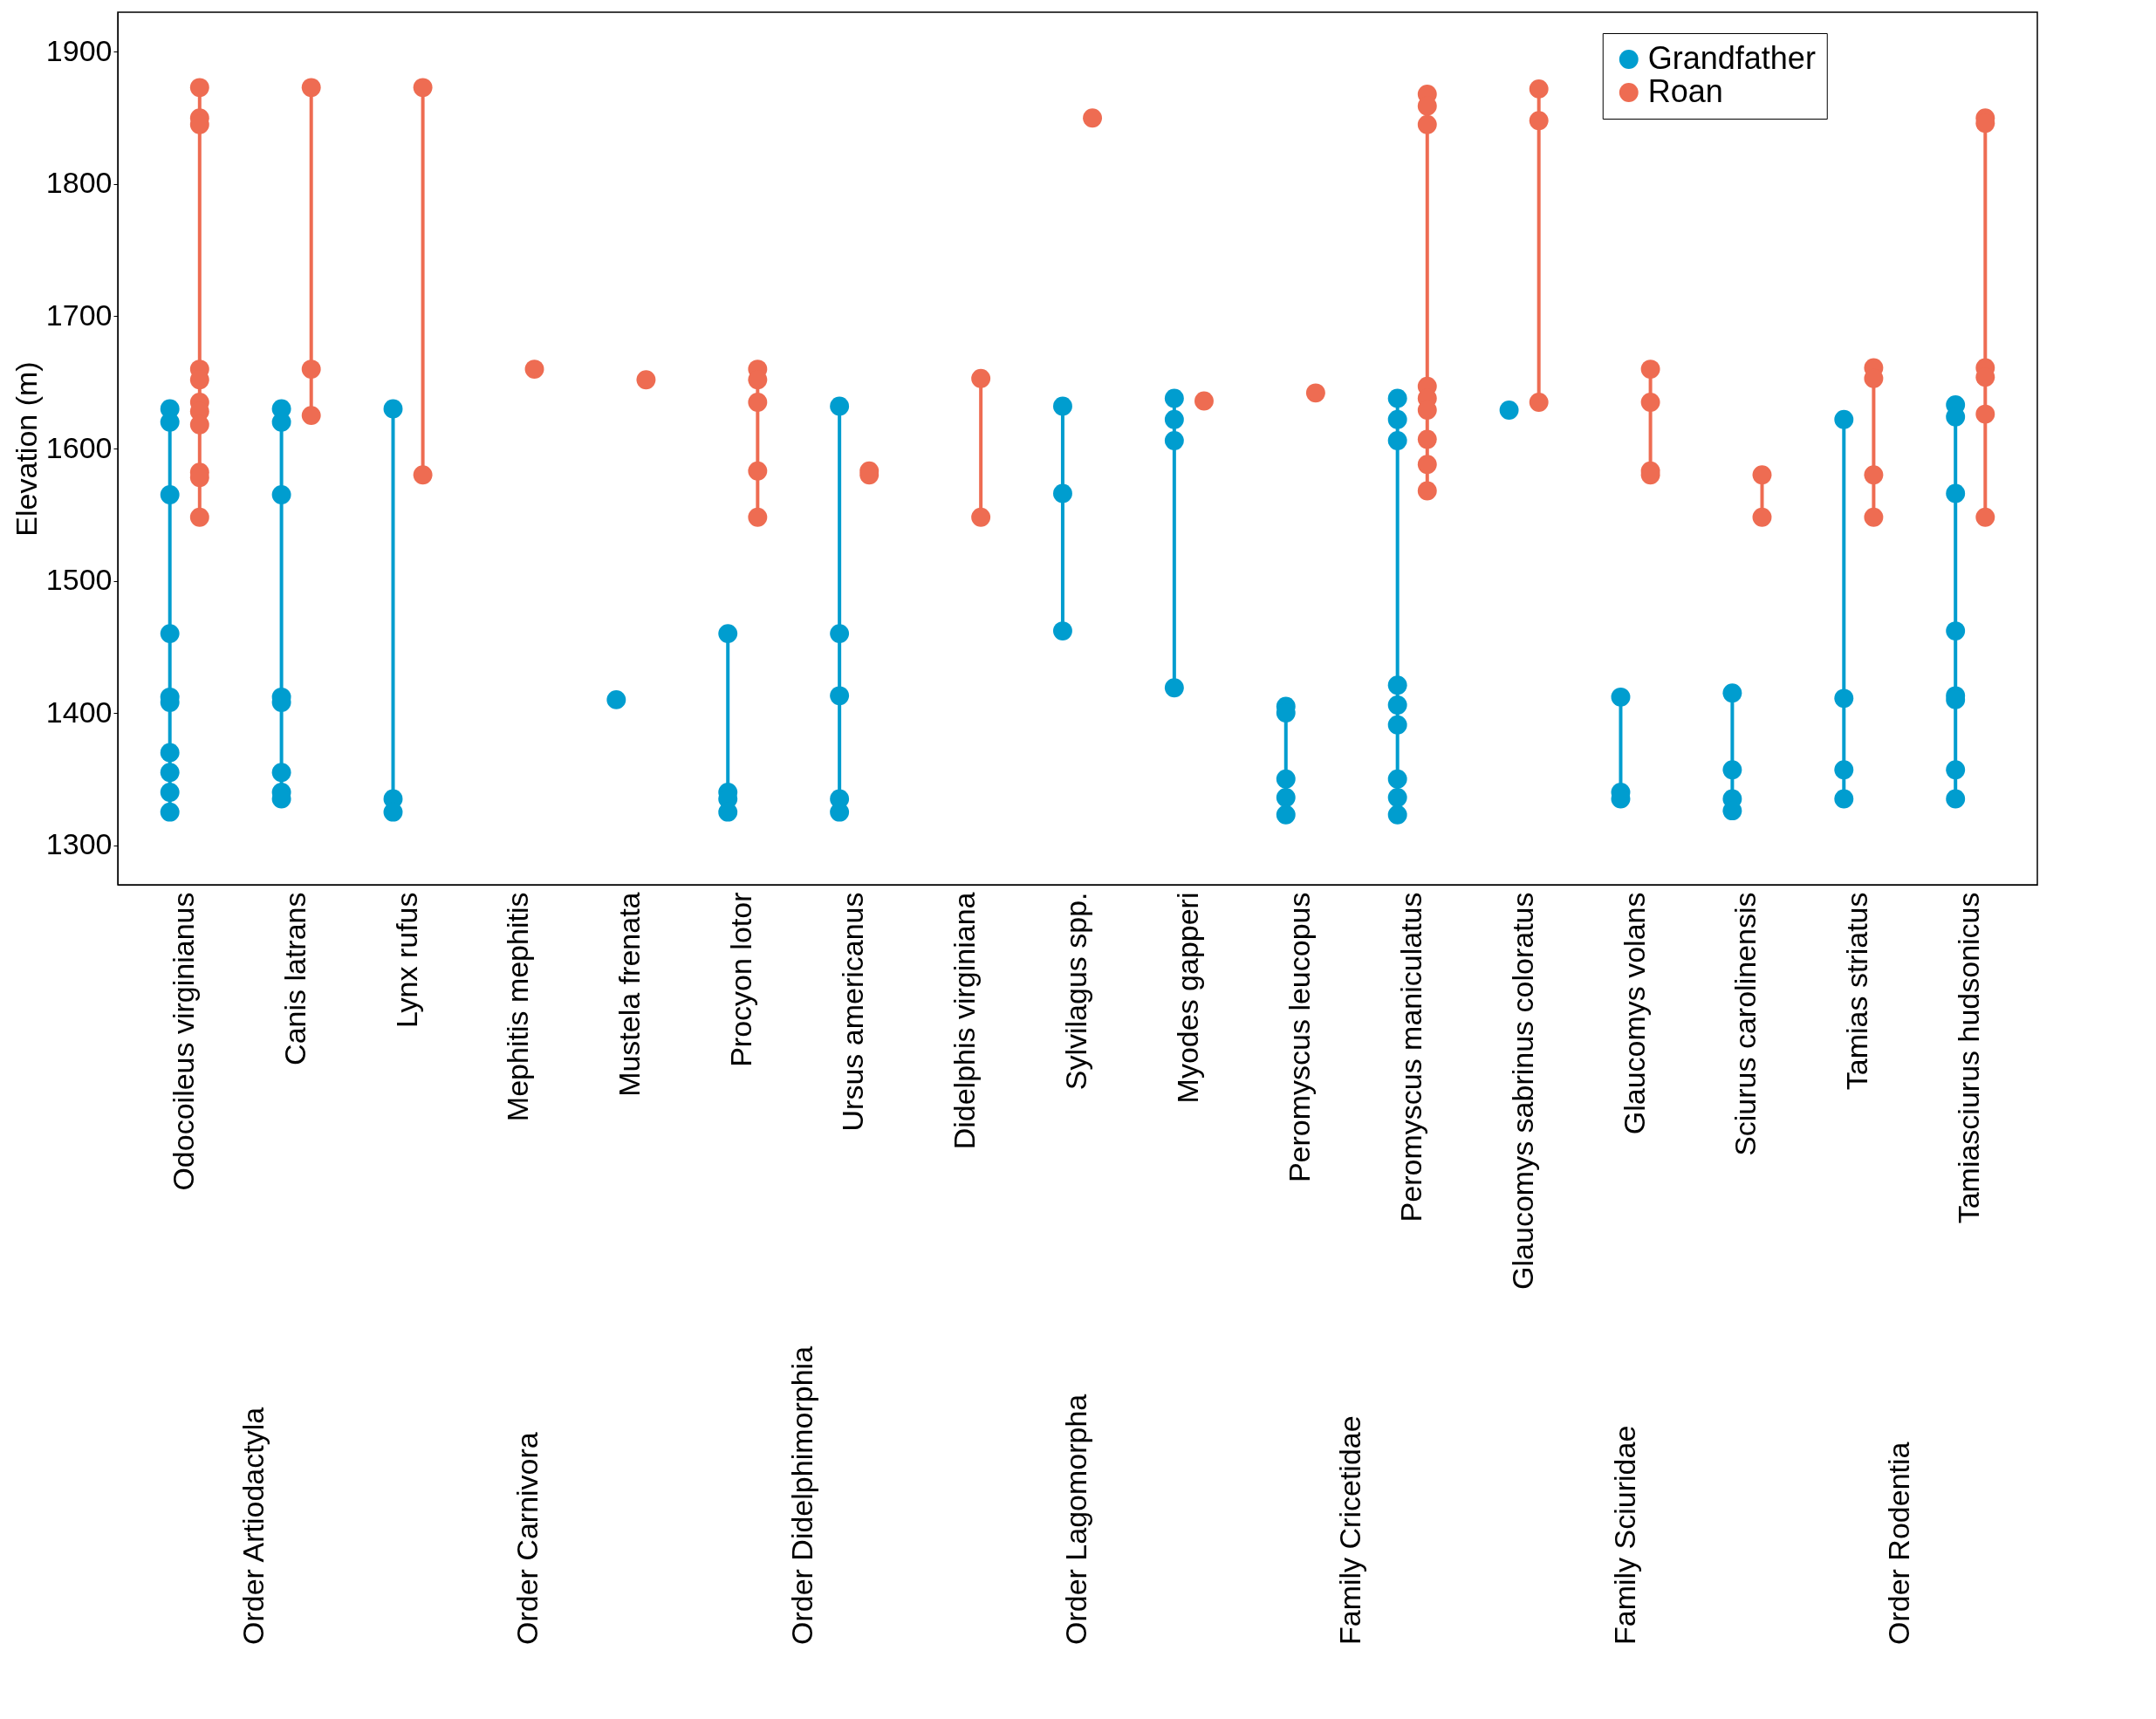 The height and width of the screenshot is (1719, 2156). Describe the element at coordinates (26, 449) in the screenshot. I see `y-axis-title: Elevation (m)` at that location.